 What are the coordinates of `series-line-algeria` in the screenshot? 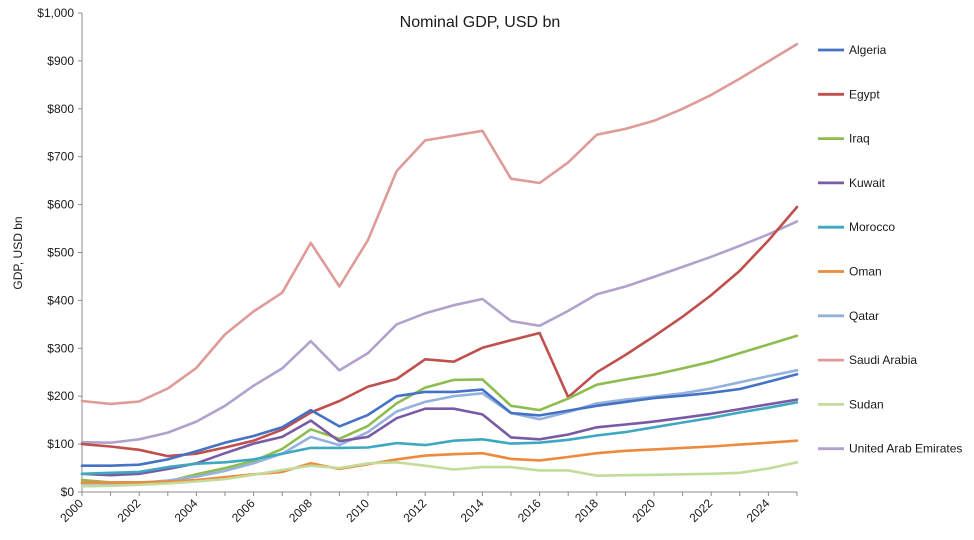 It's located at (439, 420).